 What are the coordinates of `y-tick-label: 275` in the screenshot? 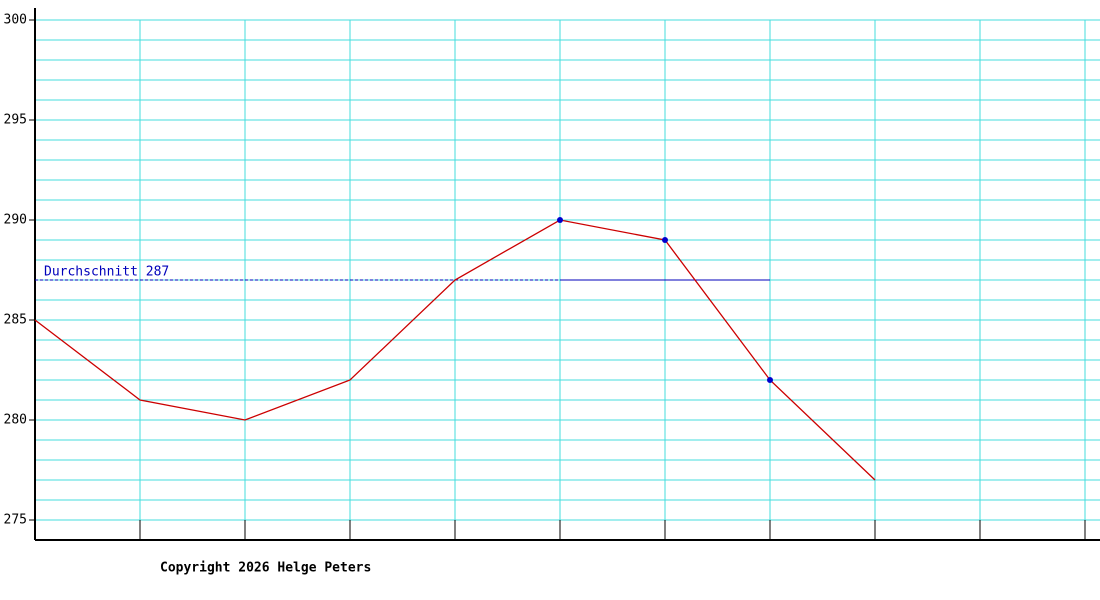 It's located at (15, 520).